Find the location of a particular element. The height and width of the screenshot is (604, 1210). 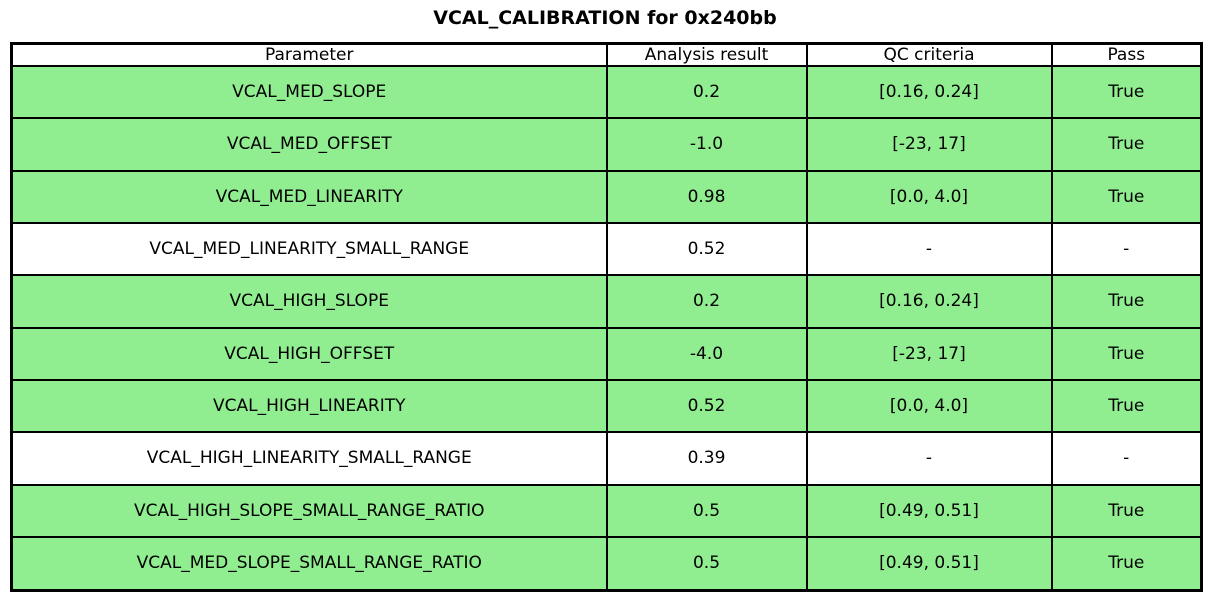

column-header-pass: Pass is located at coordinates (1126, 54).